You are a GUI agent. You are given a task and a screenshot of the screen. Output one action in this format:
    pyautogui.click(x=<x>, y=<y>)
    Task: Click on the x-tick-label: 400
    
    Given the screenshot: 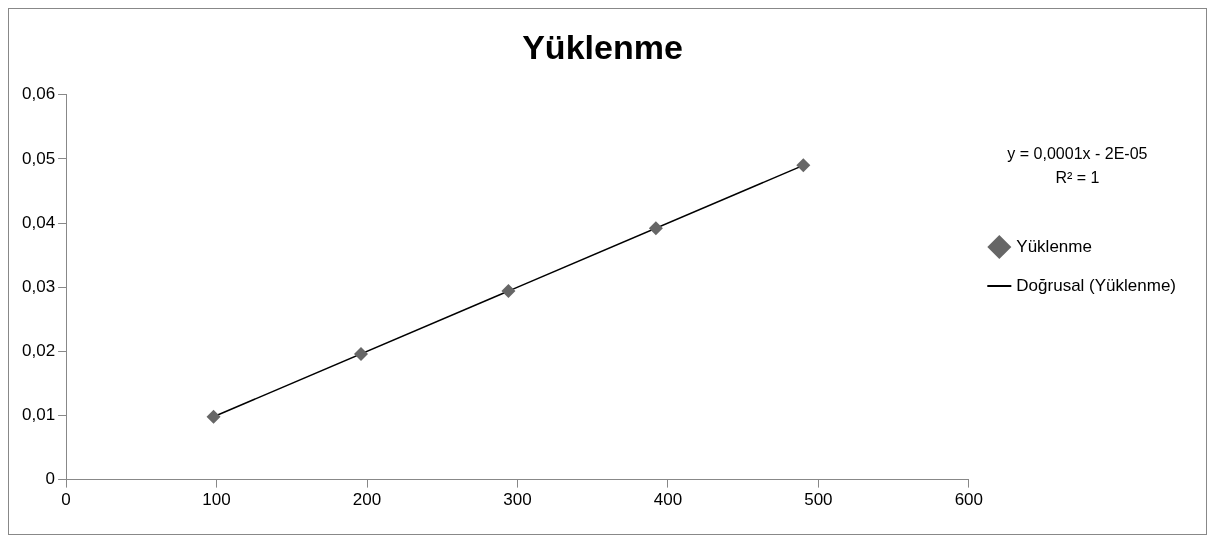 What is the action you would take?
    pyautogui.click(x=668, y=500)
    